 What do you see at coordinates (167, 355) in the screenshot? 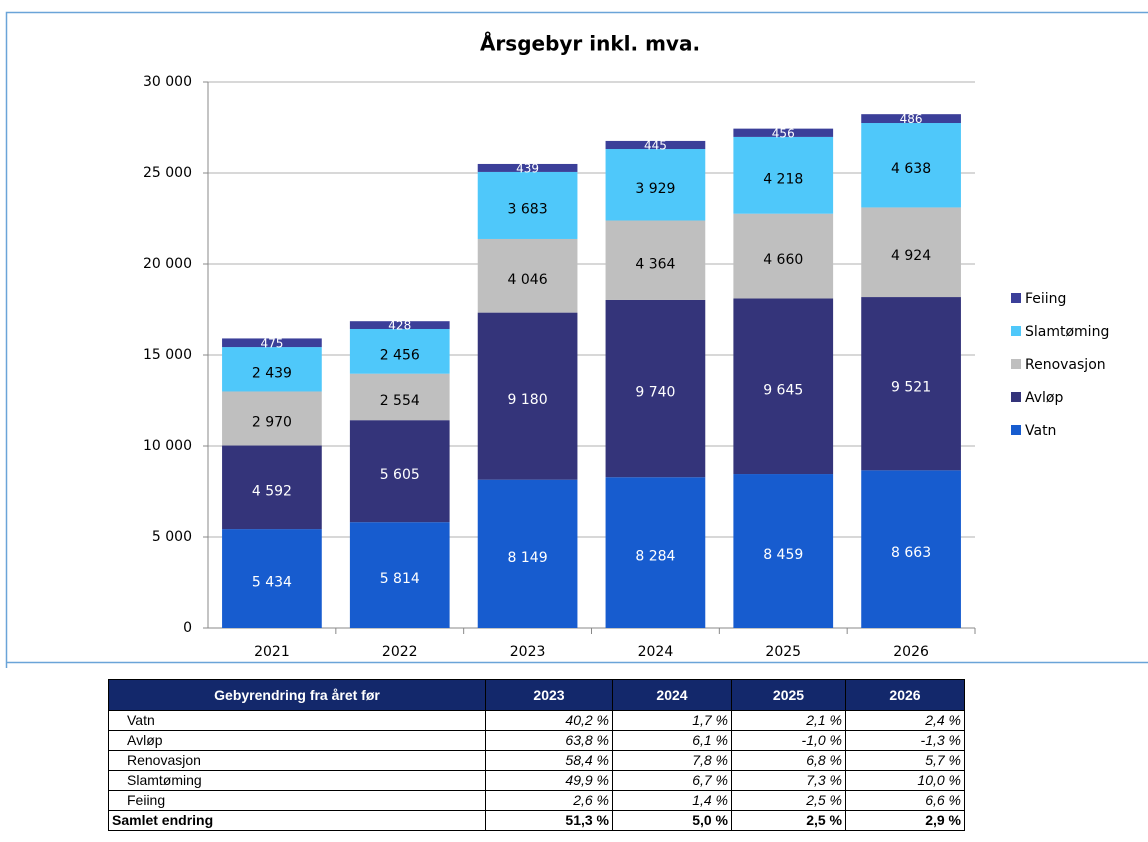
I see `y-tick-label: 15 000` at bounding box center [167, 355].